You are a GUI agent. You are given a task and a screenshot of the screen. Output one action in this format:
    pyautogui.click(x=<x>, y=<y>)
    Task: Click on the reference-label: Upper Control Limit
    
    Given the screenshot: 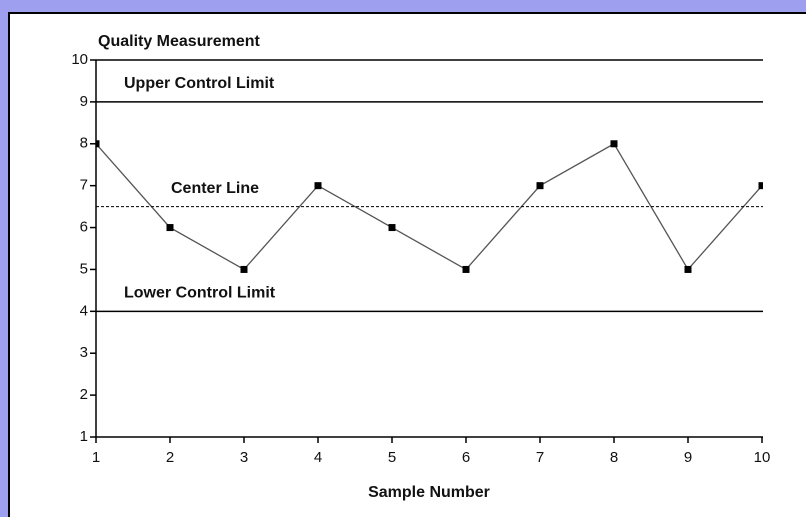 What is the action you would take?
    pyautogui.click(x=199, y=83)
    